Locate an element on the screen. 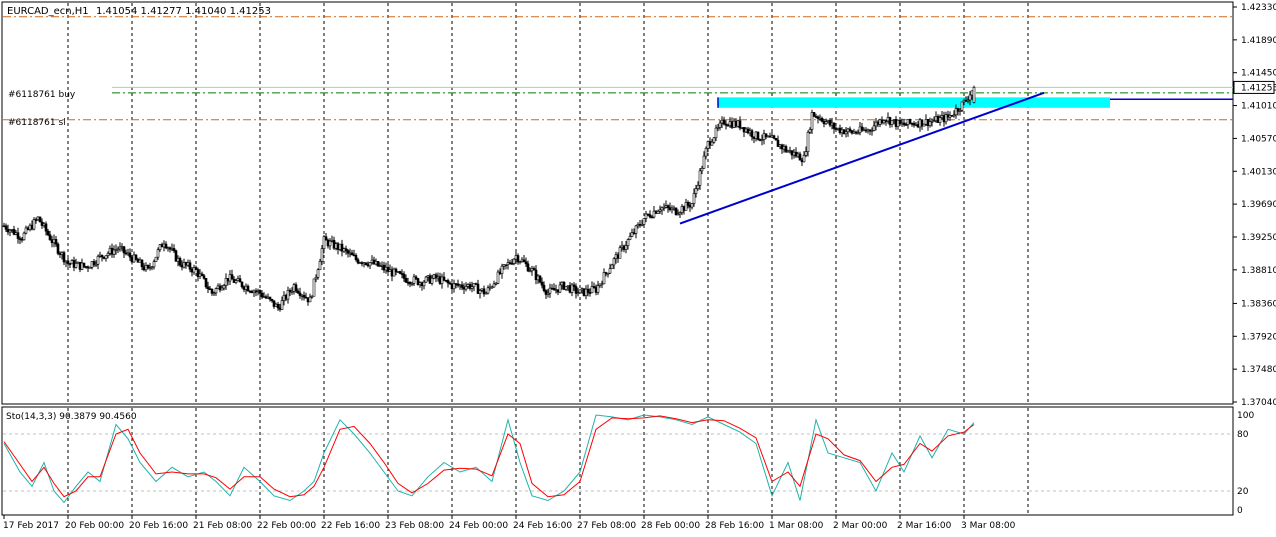  time-tick-label: 1 Mar 08:00 is located at coordinates (796, 526).